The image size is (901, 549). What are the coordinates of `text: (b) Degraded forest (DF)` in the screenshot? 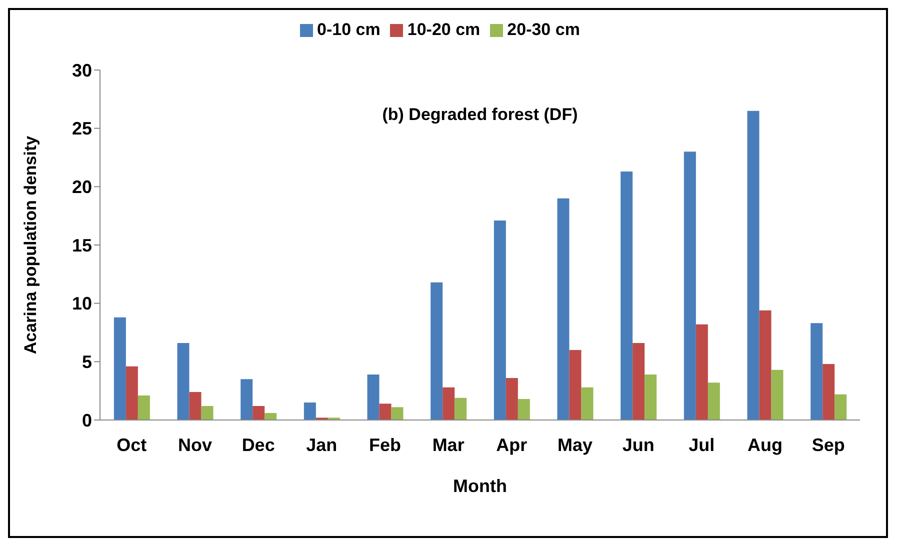 It's located at (480, 114).